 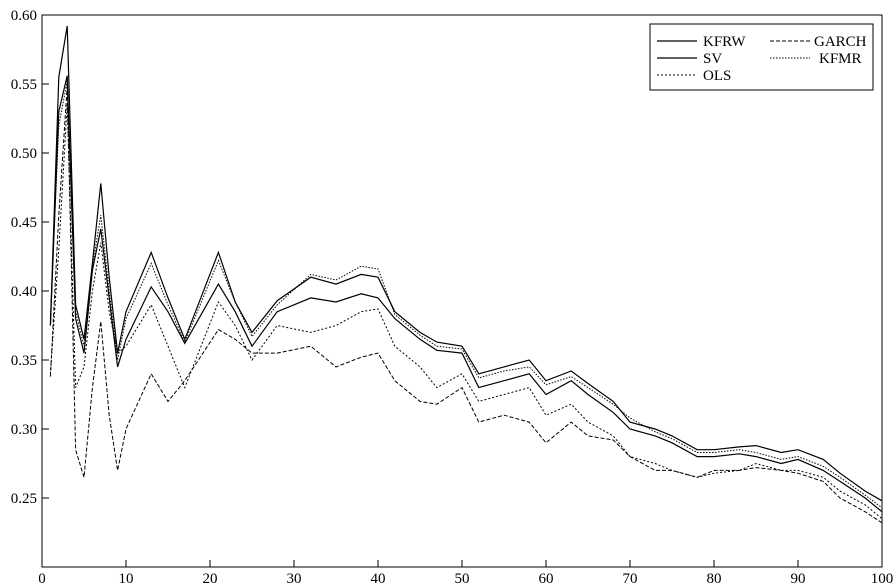 I want to click on y-axis: 0.25 0.30 0.35 0.40 0.45 0.50 0.55 0.60, so click(x=30, y=257).